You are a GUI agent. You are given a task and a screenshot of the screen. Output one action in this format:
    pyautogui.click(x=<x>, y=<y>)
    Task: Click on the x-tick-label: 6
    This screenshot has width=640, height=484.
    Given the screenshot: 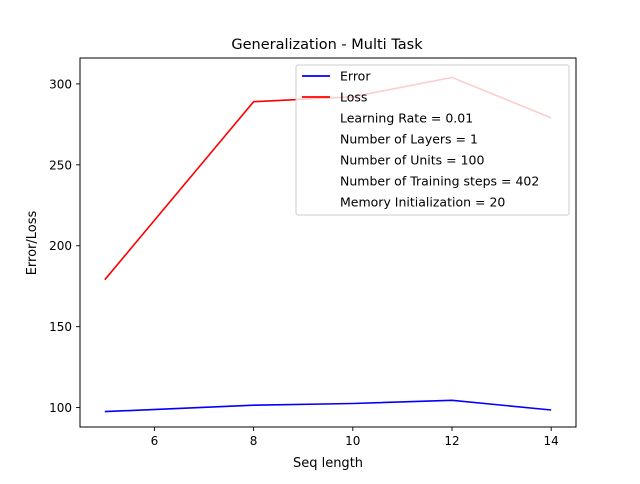 What is the action you would take?
    pyautogui.click(x=155, y=441)
    